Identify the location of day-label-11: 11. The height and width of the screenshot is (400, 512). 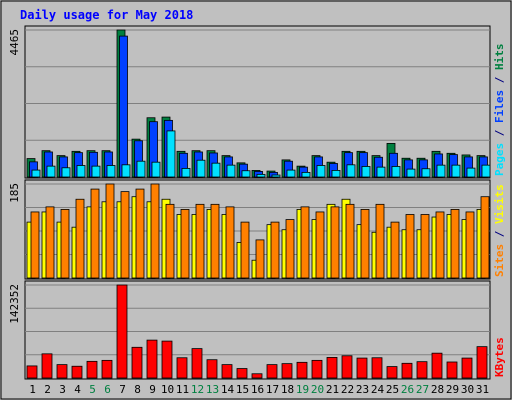
(182, 389).